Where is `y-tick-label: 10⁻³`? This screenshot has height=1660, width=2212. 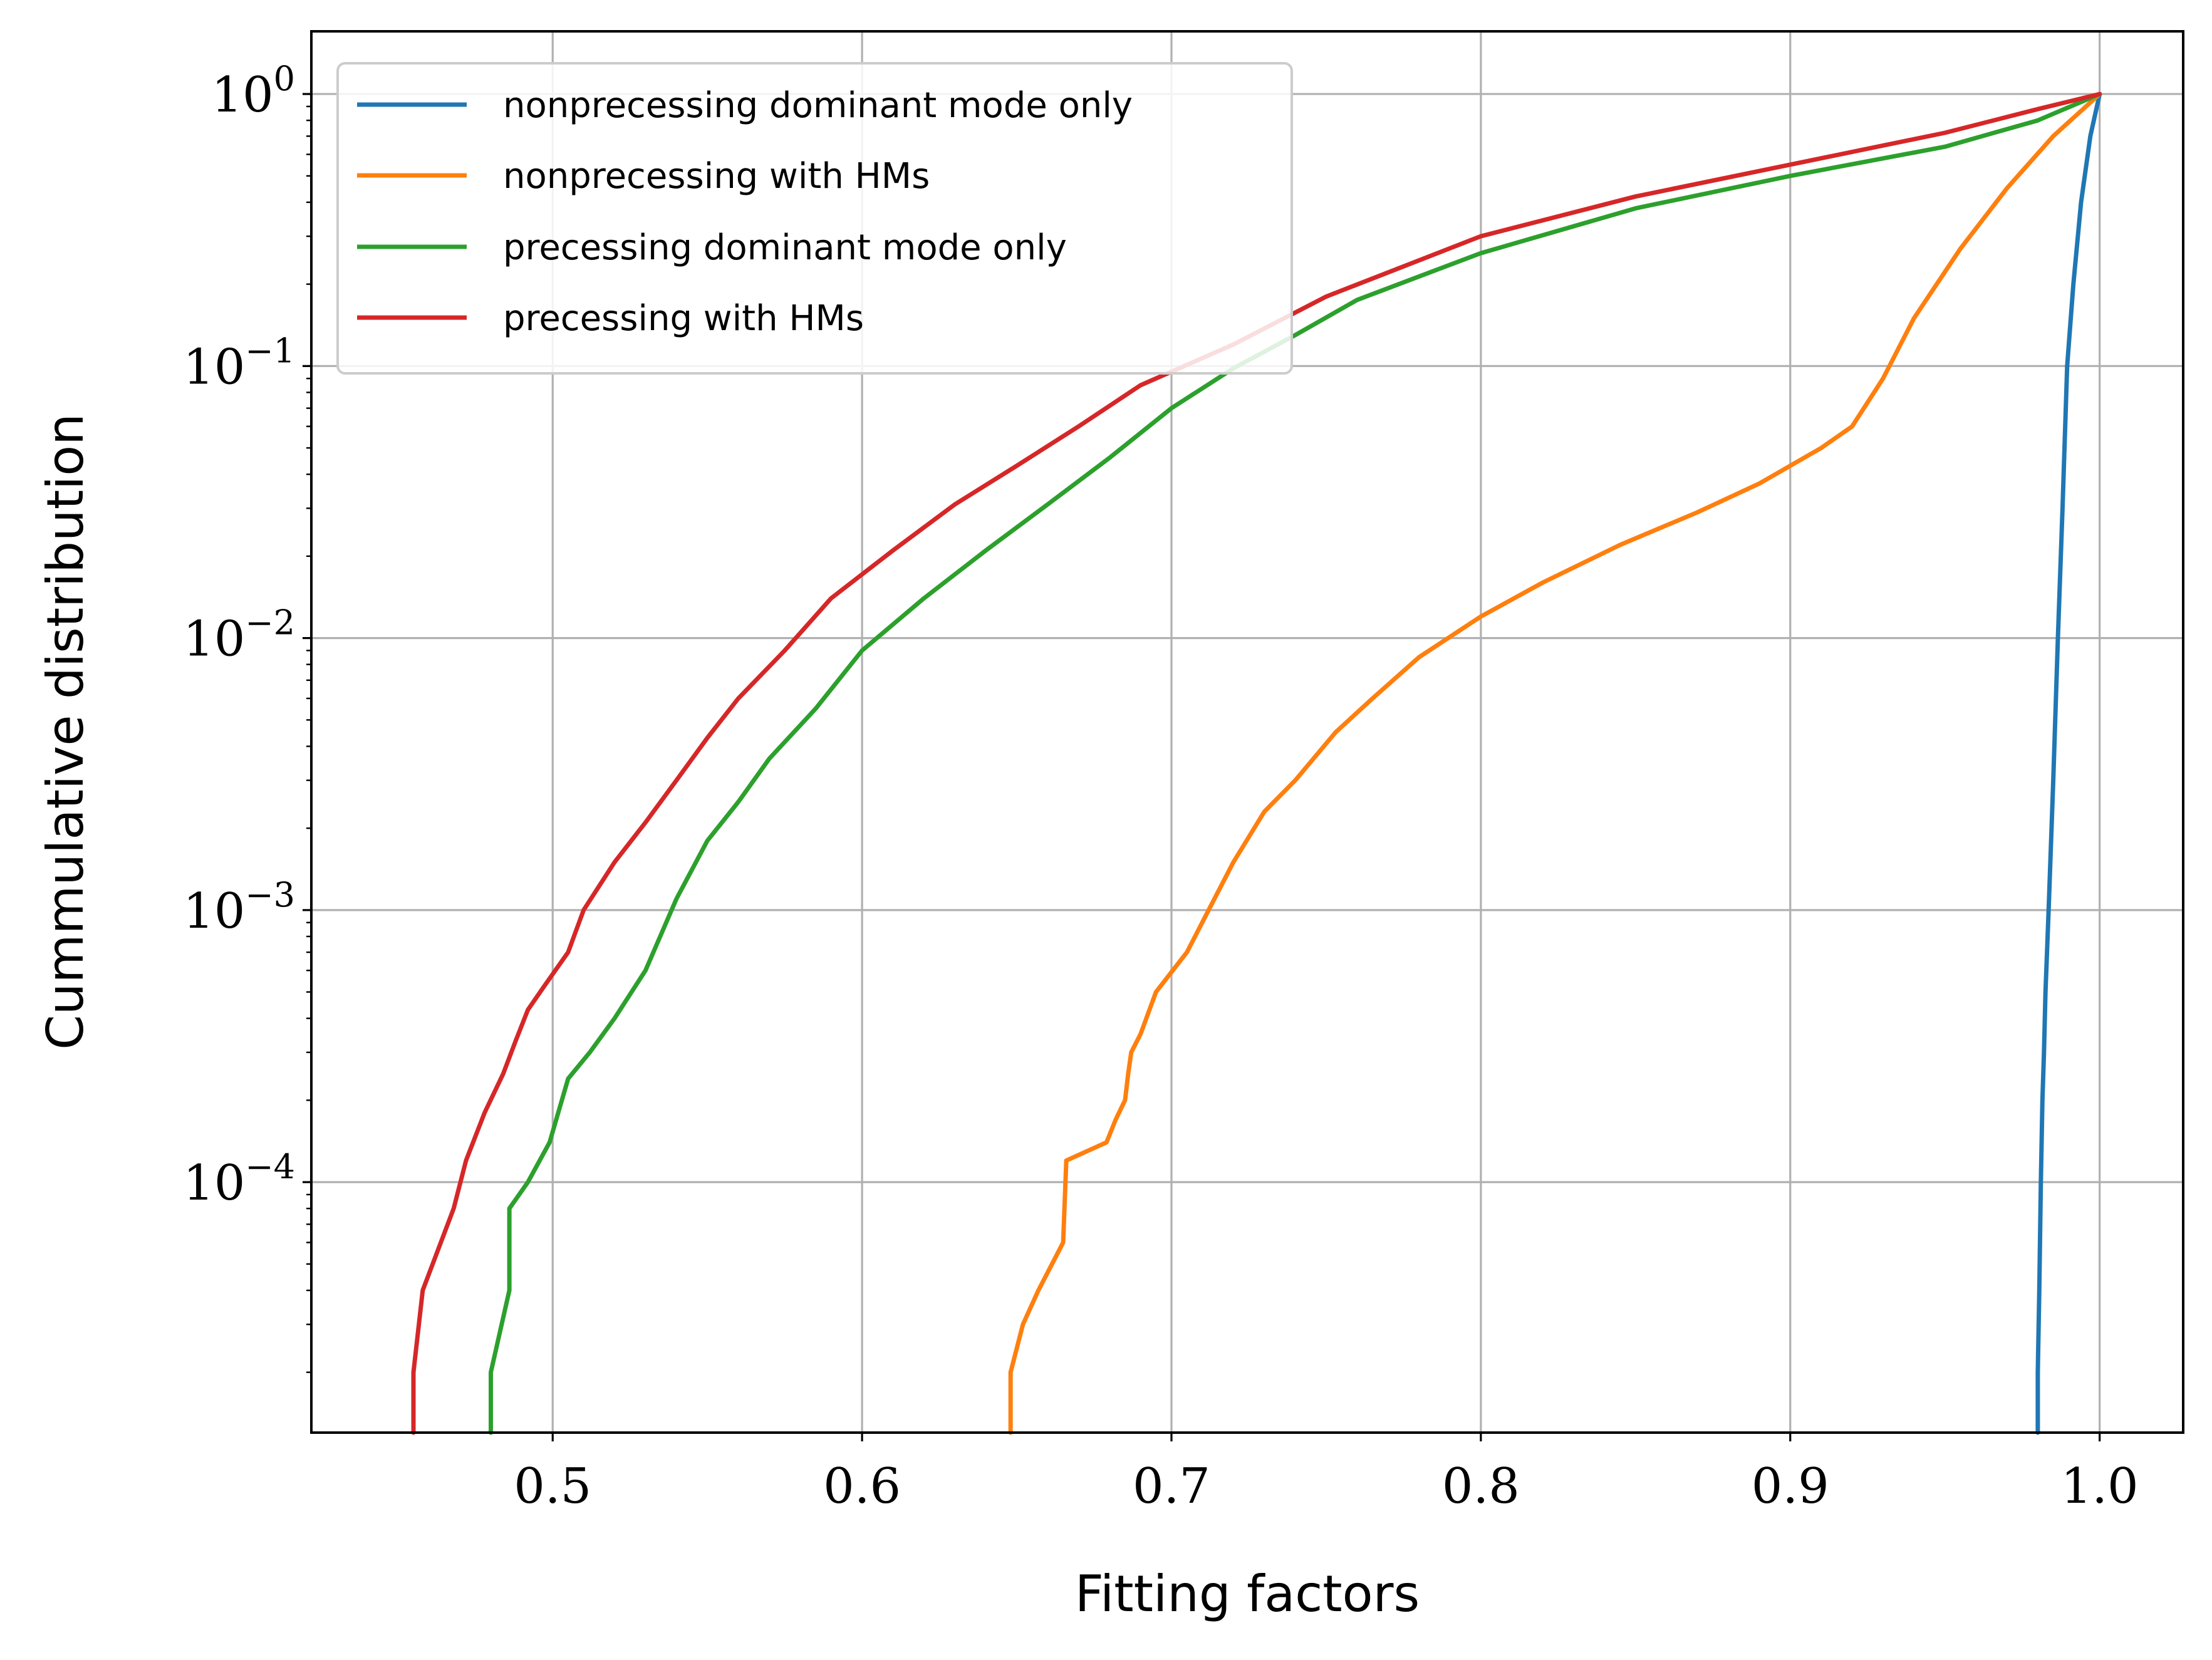
y-tick-label: 10⁻³ is located at coordinates (239, 907).